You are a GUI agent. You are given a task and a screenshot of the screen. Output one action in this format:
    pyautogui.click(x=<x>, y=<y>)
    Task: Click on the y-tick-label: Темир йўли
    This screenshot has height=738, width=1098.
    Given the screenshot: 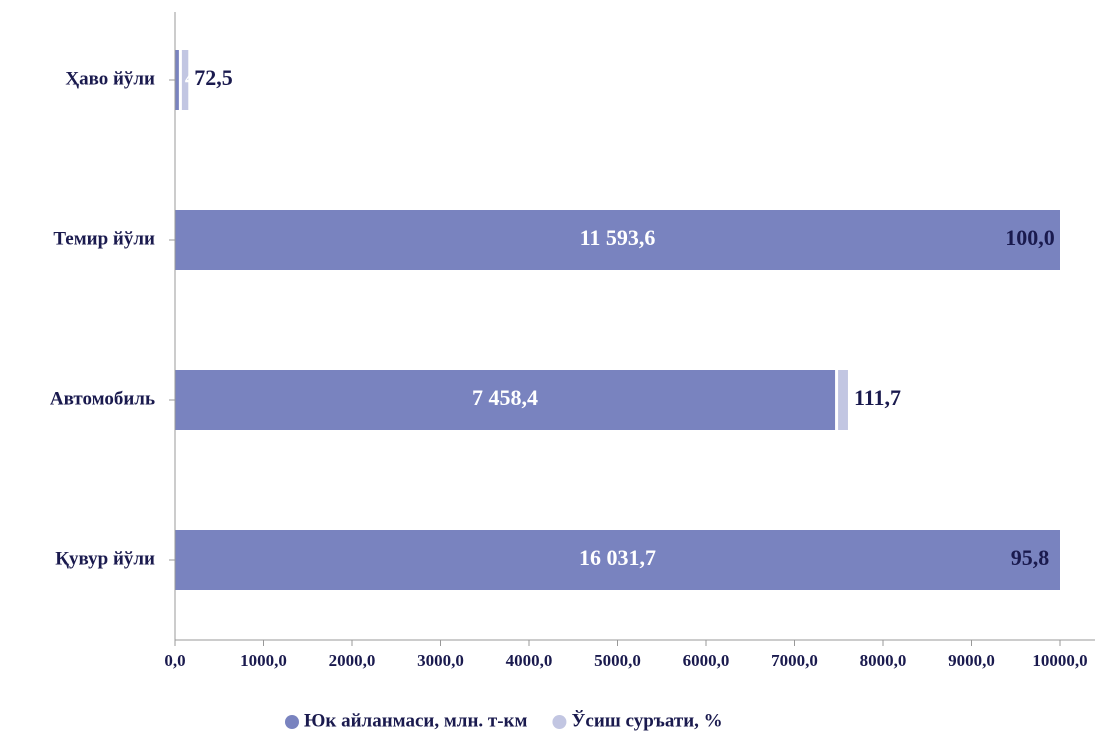 What is the action you would take?
    pyautogui.click(x=104, y=238)
    